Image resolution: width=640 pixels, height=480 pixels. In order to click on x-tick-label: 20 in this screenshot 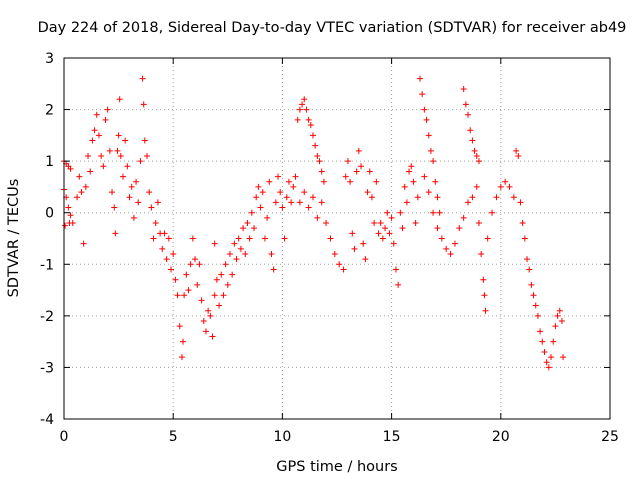, I will do `click(501, 437)`.